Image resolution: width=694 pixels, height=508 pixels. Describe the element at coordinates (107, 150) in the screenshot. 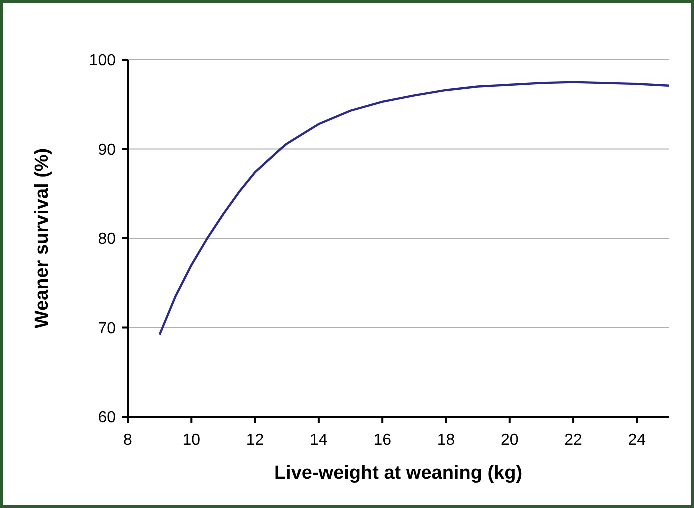

I see `y-tick-label: 90` at that location.